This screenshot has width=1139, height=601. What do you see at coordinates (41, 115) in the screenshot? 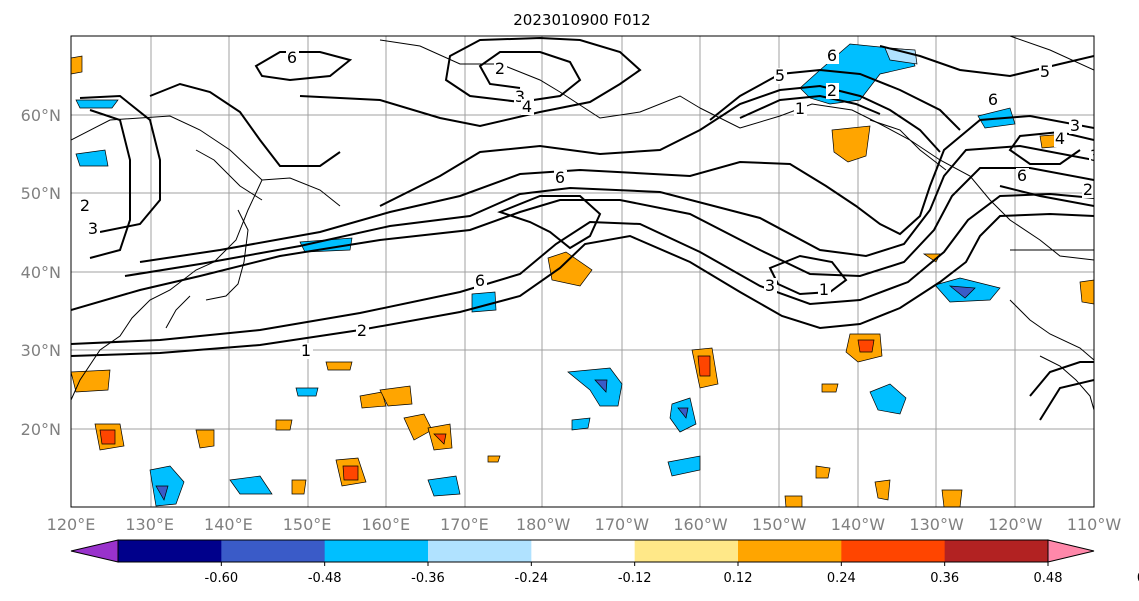
I see `lat-label: 60°N` at bounding box center [41, 115].